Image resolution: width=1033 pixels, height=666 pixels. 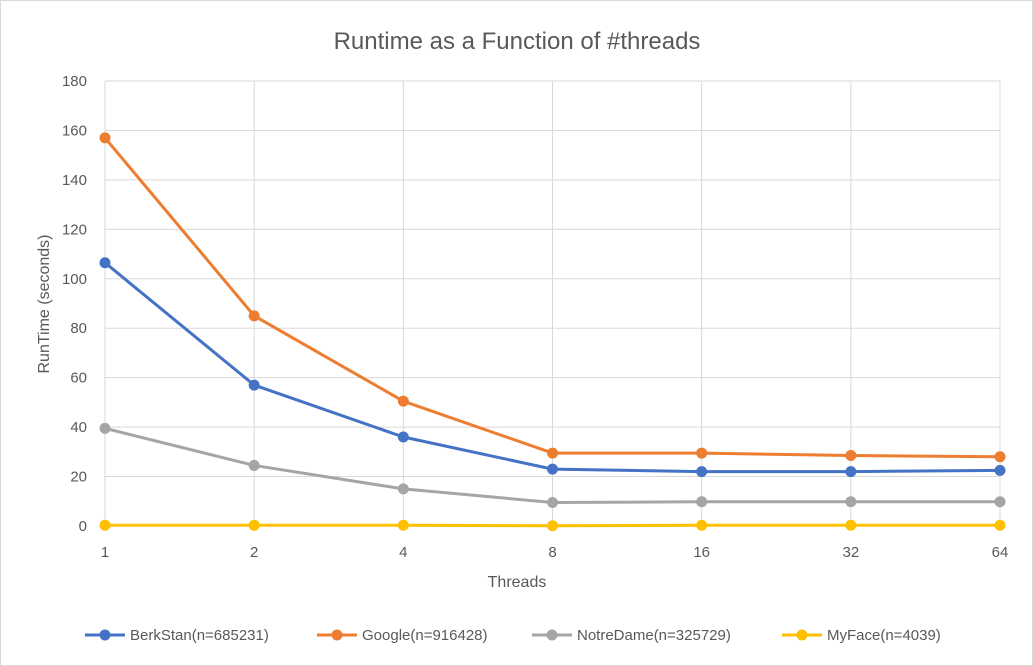 What do you see at coordinates (850, 552) in the screenshot?
I see `x-tick-label: 32` at bounding box center [850, 552].